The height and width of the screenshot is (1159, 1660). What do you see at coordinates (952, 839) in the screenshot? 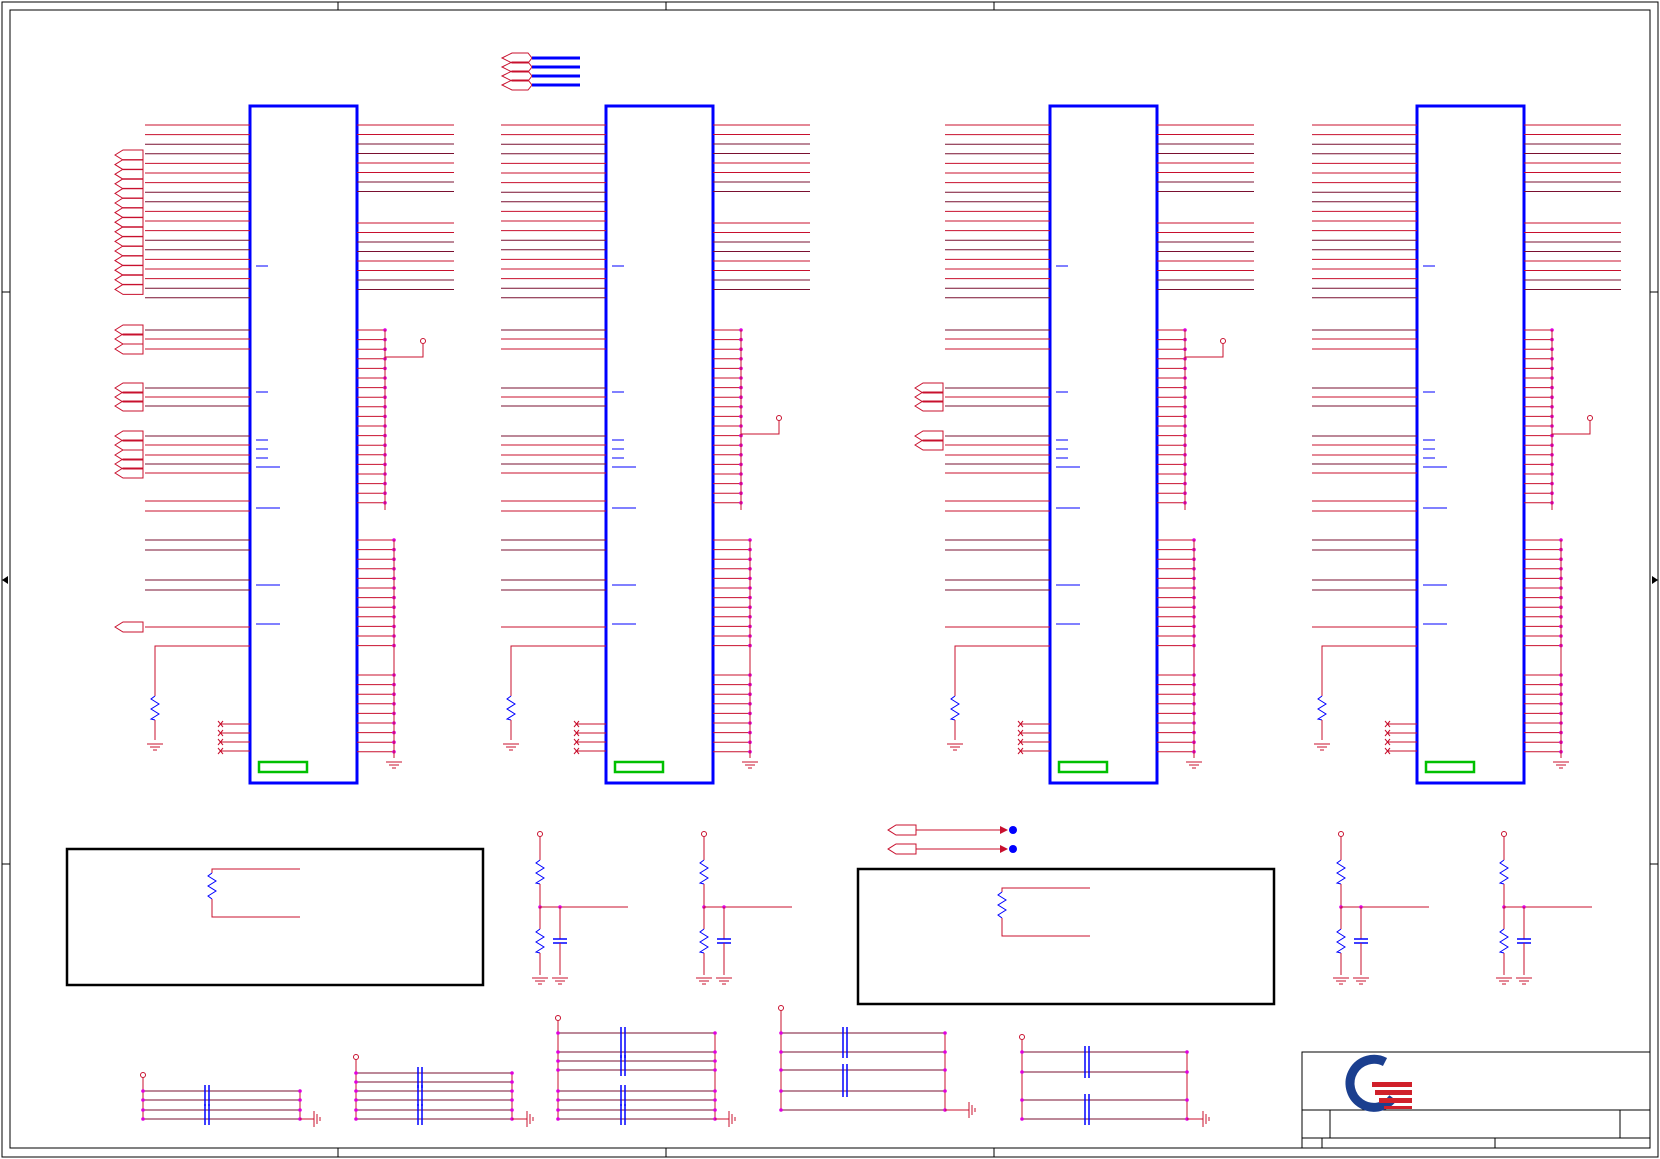
I see `test-points` at bounding box center [952, 839].